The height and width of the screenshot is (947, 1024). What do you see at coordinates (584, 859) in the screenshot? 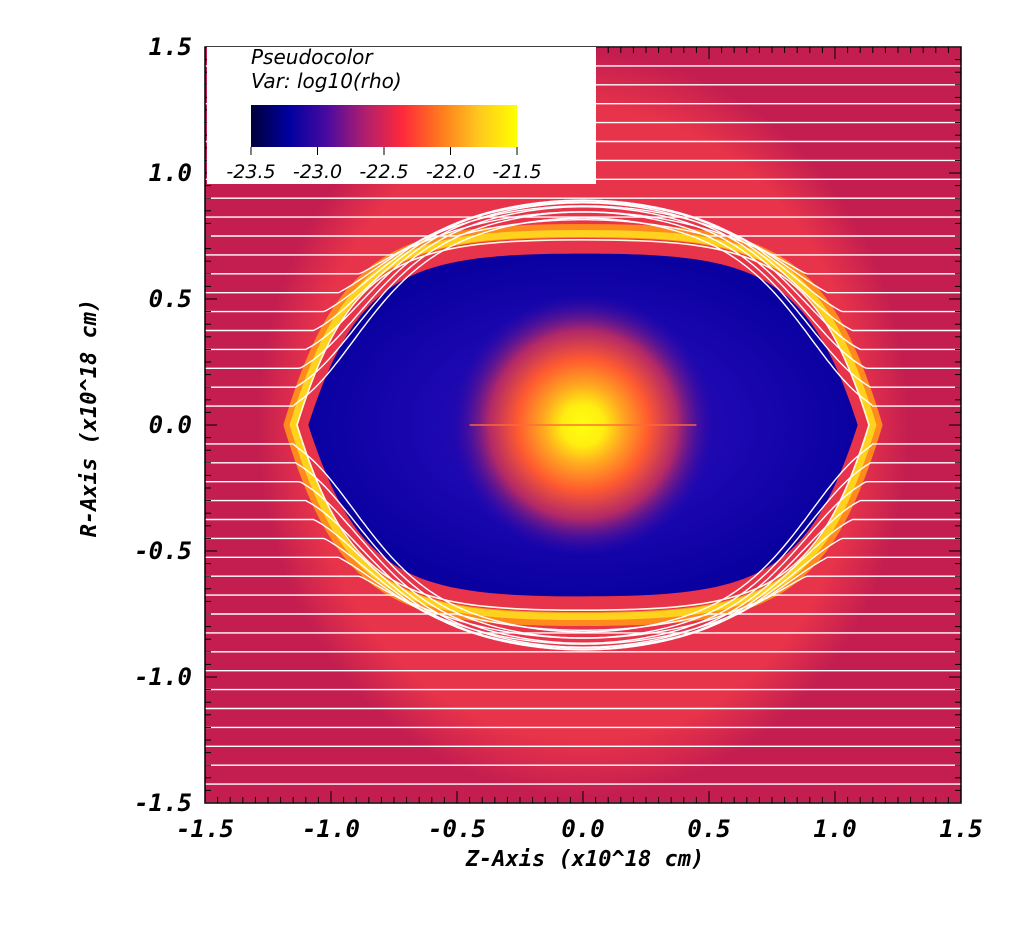
I see `x-axis-title: Z-Axis (x10^18 cm)` at bounding box center [584, 859].